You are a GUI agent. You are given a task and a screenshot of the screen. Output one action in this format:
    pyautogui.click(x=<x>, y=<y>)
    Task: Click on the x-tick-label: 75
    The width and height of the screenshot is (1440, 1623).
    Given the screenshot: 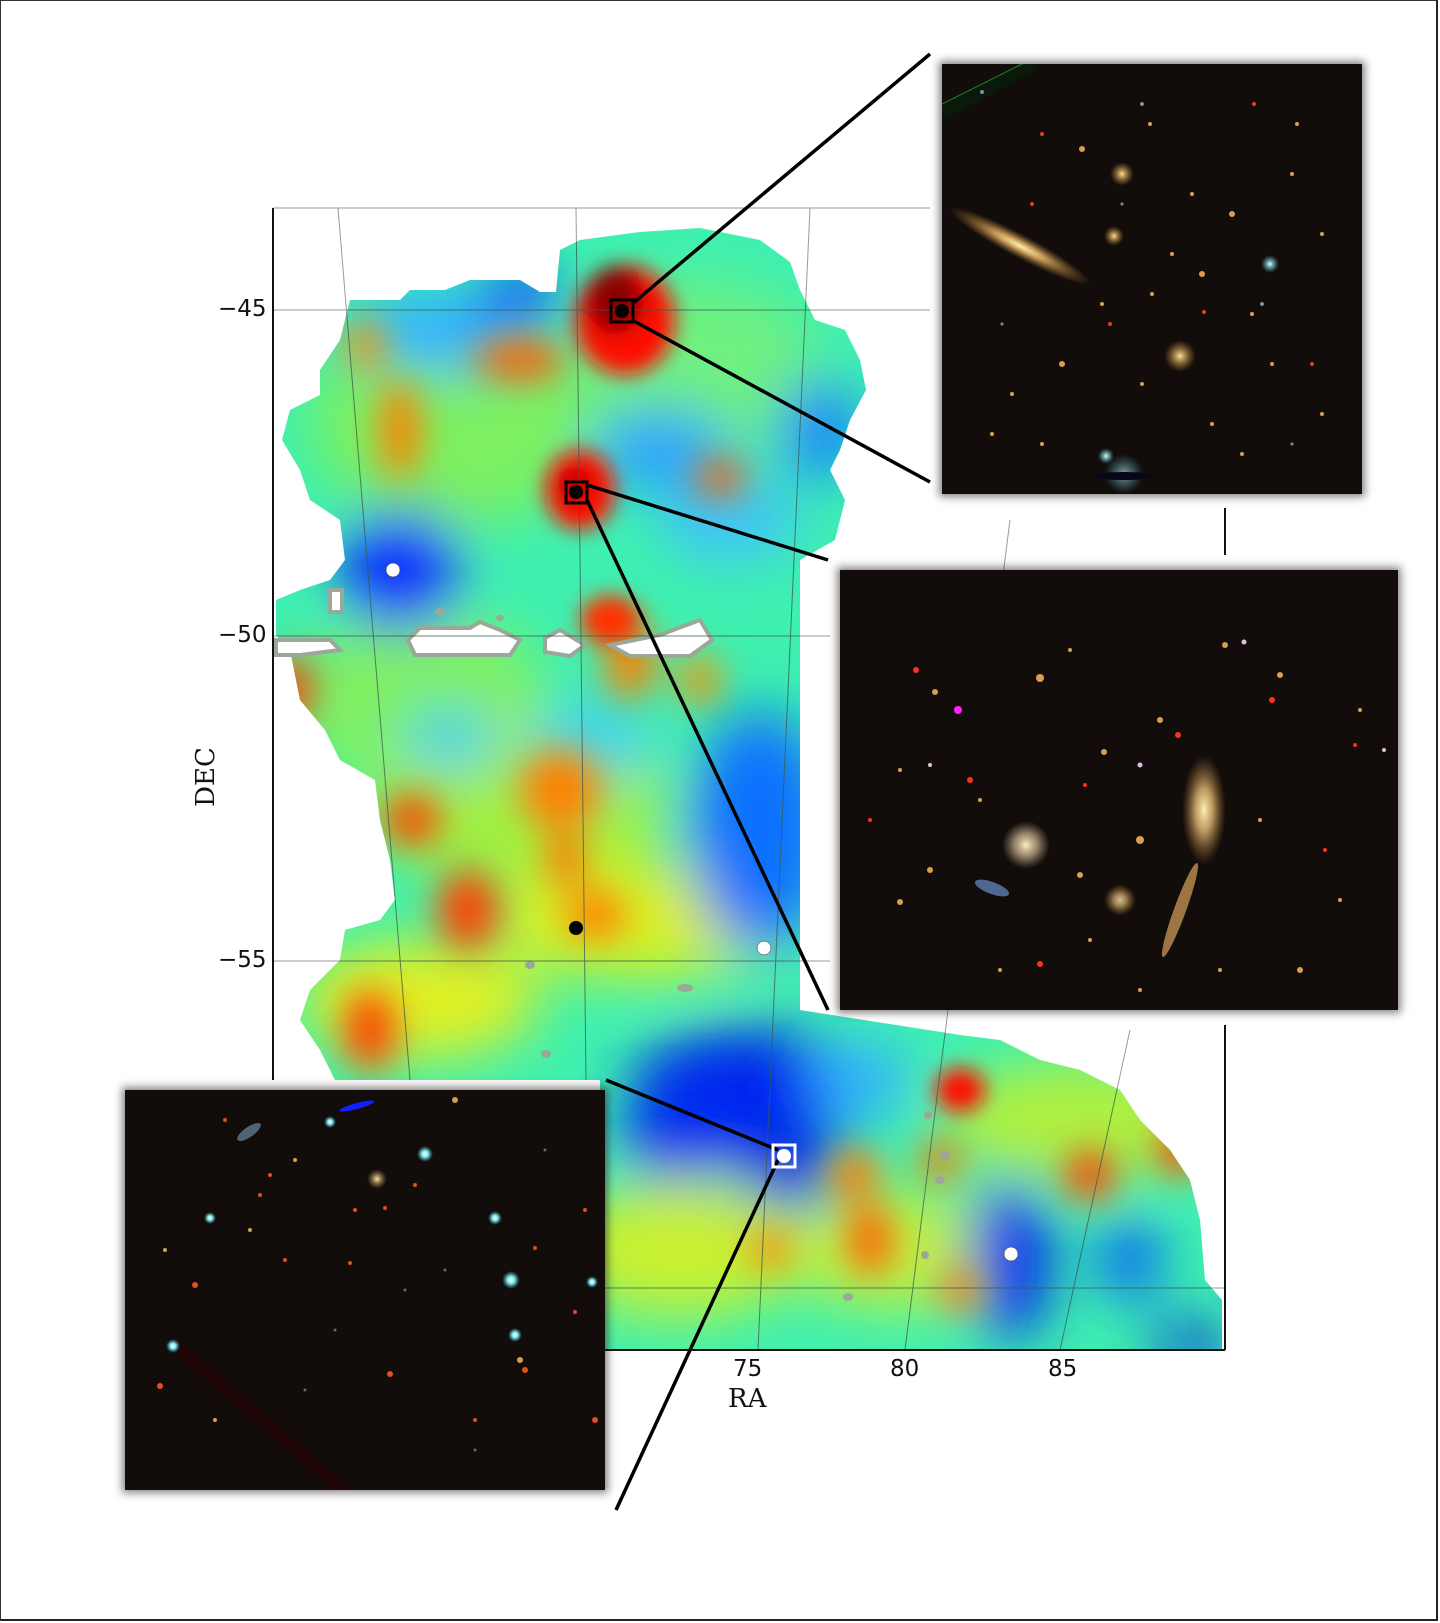 What is the action you would take?
    pyautogui.click(x=748, y=1369)
    